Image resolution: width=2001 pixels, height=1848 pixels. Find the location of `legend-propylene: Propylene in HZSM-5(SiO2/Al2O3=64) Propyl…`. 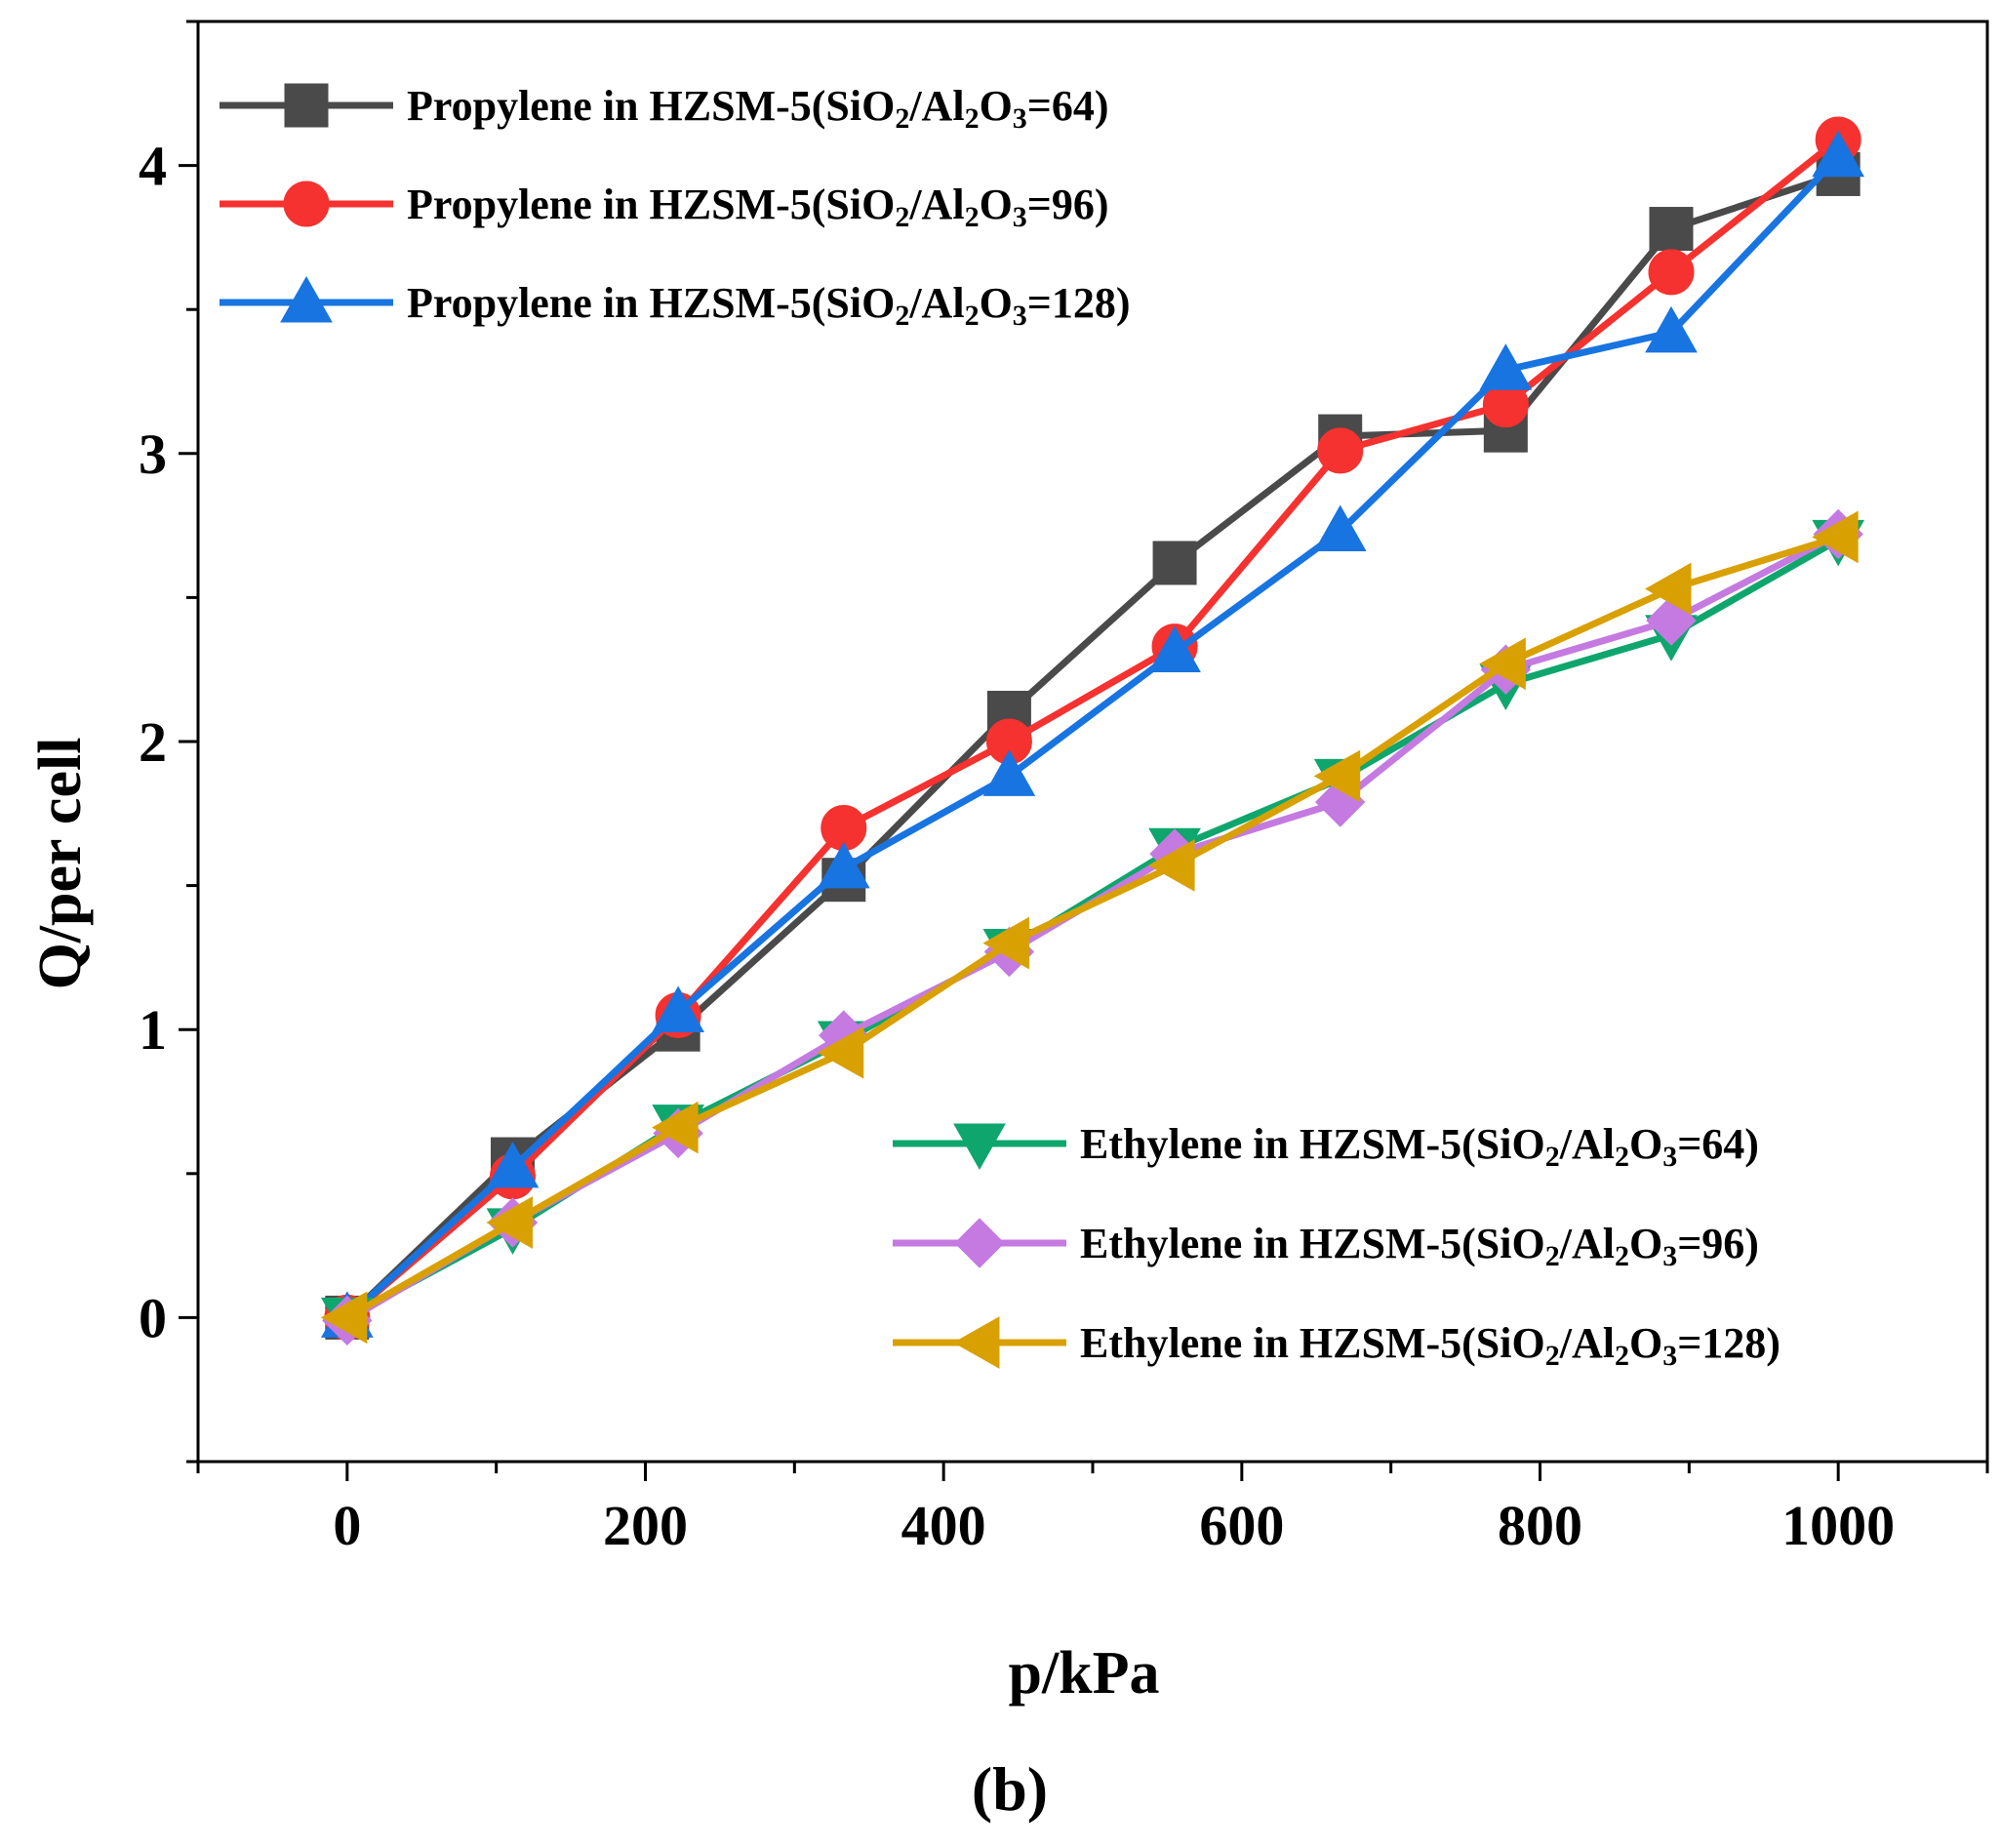

legend-propylene: Propylene in HZSM-5(SiO2/Al2O3=64) Propyl… is located at coordinates (675, 207).